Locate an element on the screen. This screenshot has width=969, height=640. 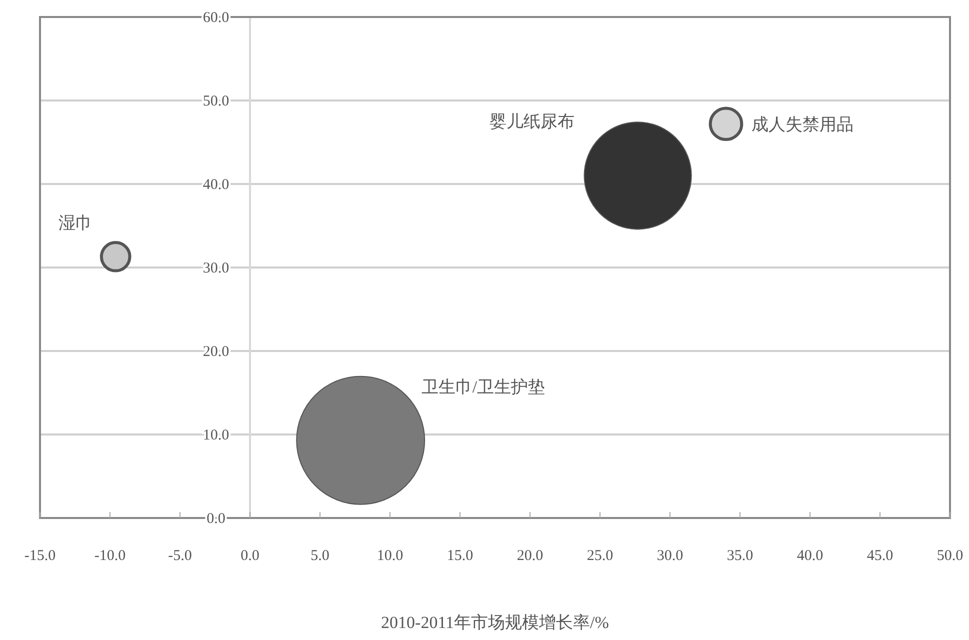
y-tick-label: 30.0 is located at coordinates (216, 268).